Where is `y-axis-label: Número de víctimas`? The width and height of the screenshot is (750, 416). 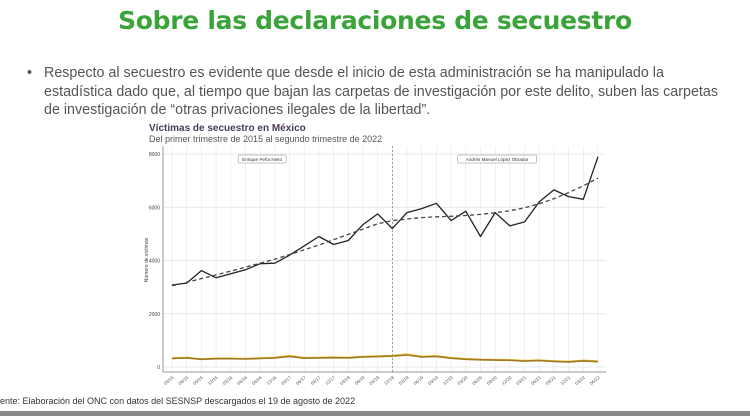 y-axis-label: Número de víctimas is located at coordinates (147, 259).